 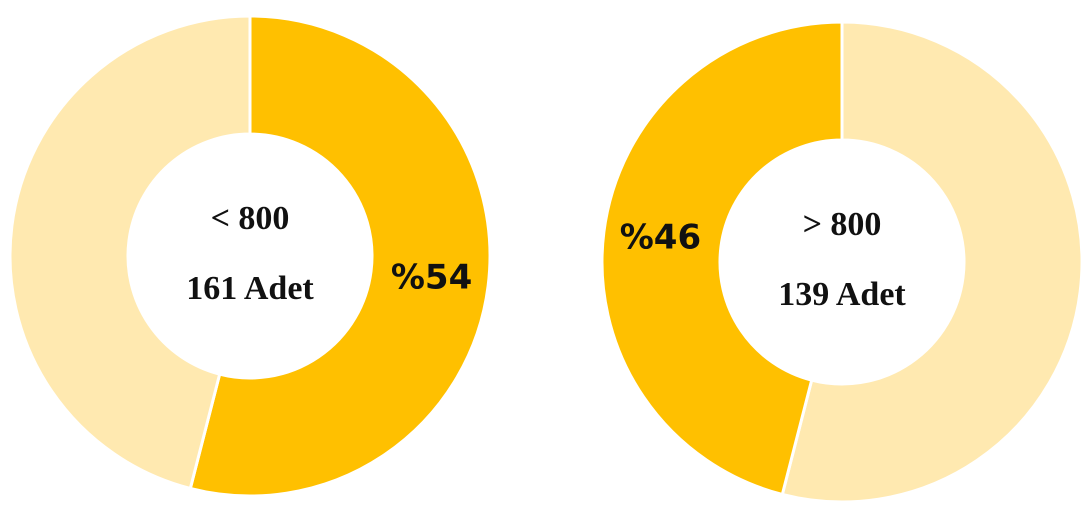 I want to click on center-label: > 800, so click(x=842, y=224).